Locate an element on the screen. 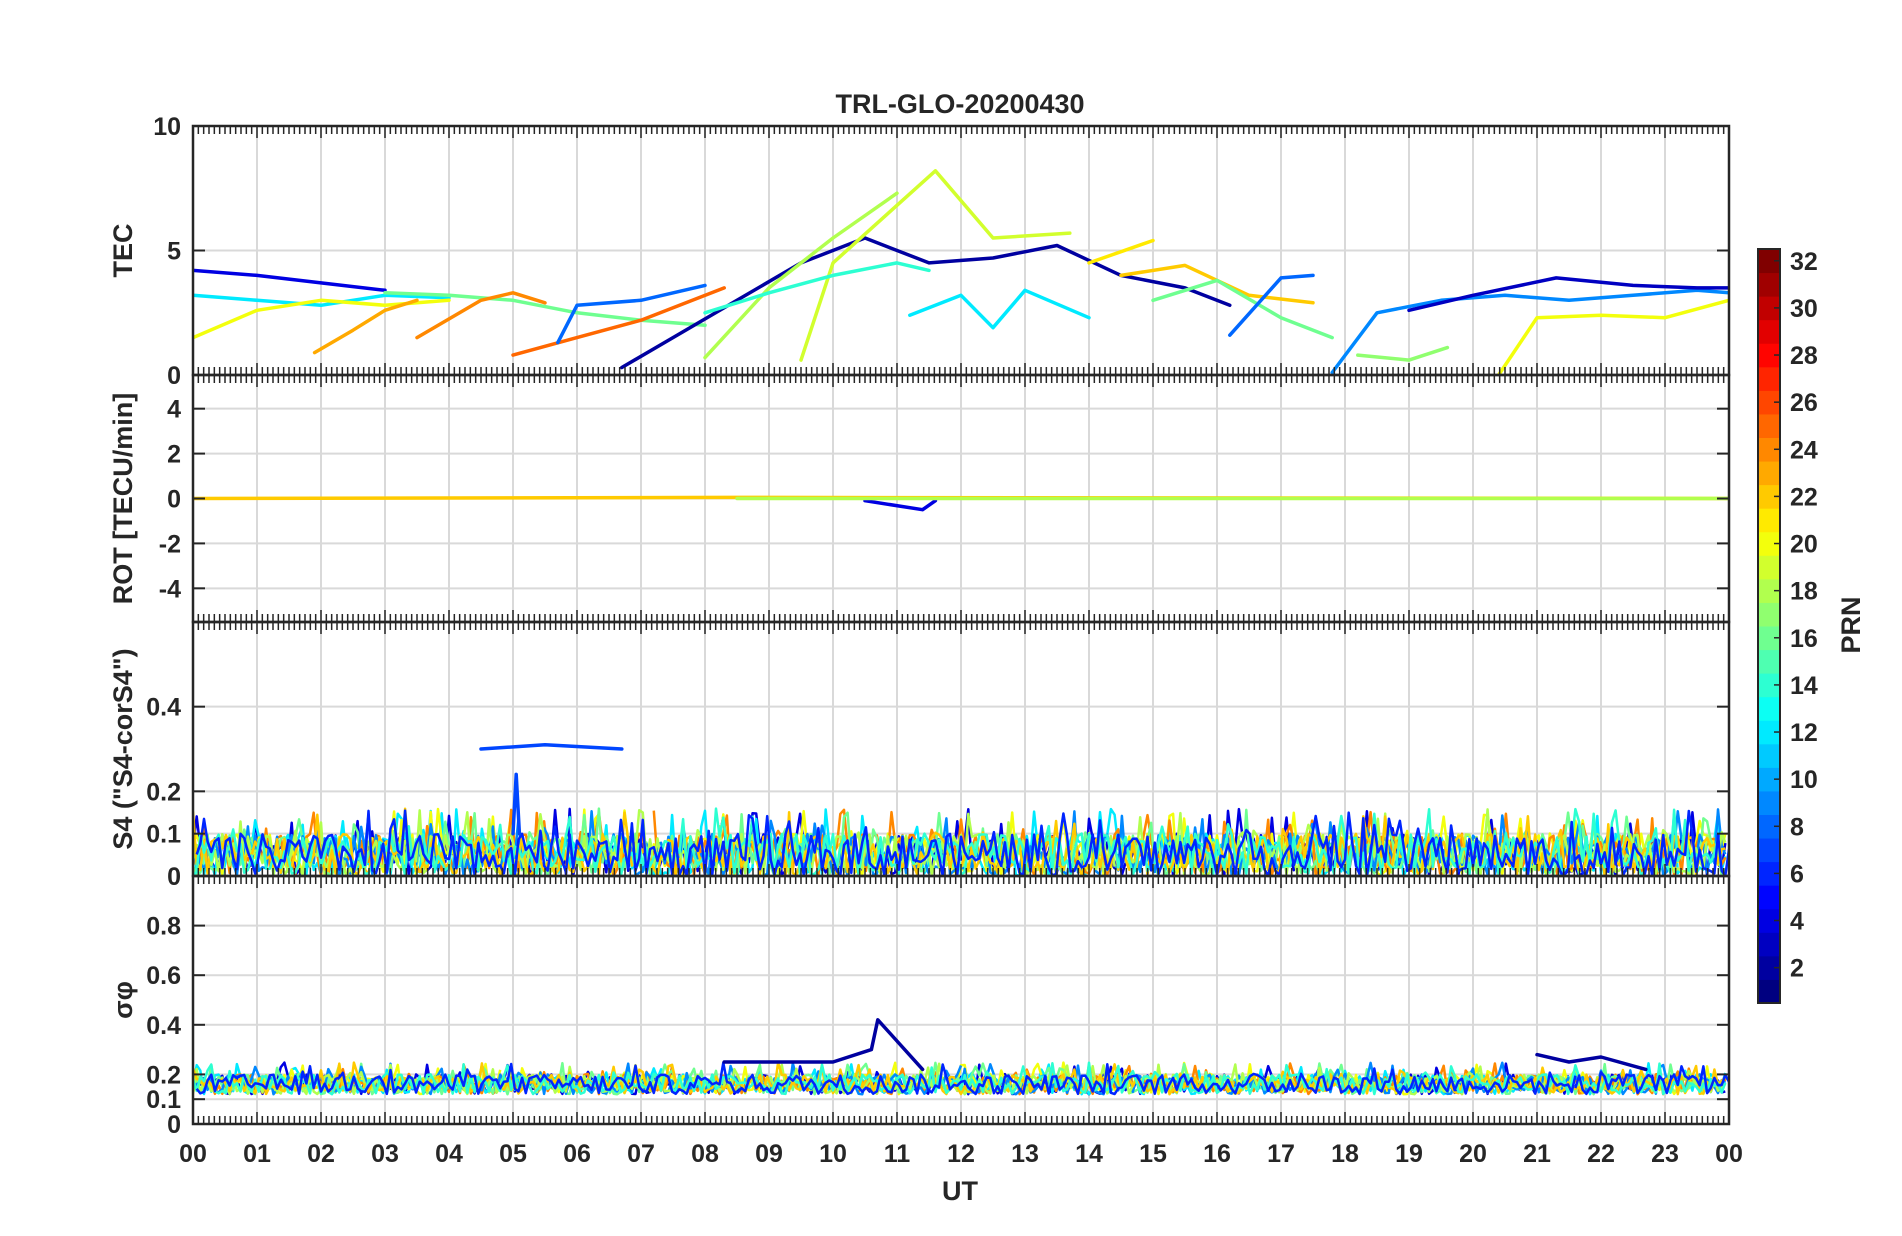 The image size is (1902, 1236). x-tick-label: 09 is located at coordinates (769, 1154).